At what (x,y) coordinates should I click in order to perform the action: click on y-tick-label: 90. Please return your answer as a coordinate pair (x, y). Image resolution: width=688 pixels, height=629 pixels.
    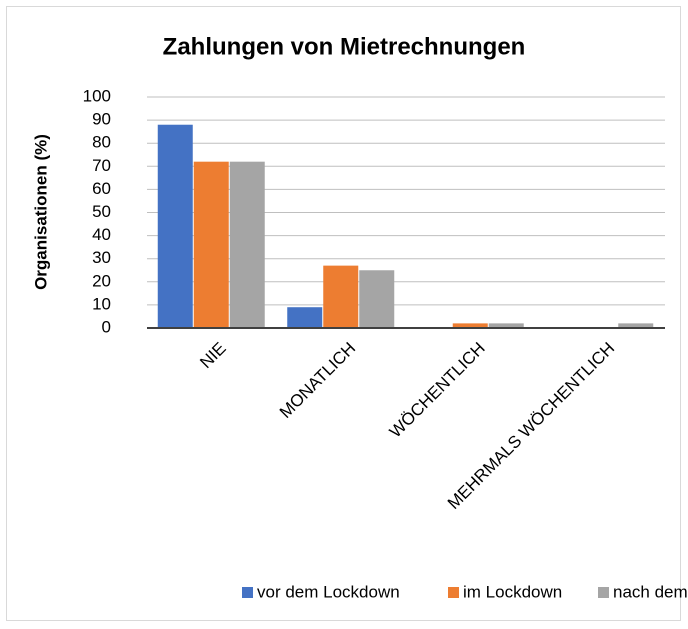
    Looking at the image, I should click on (101, 119).